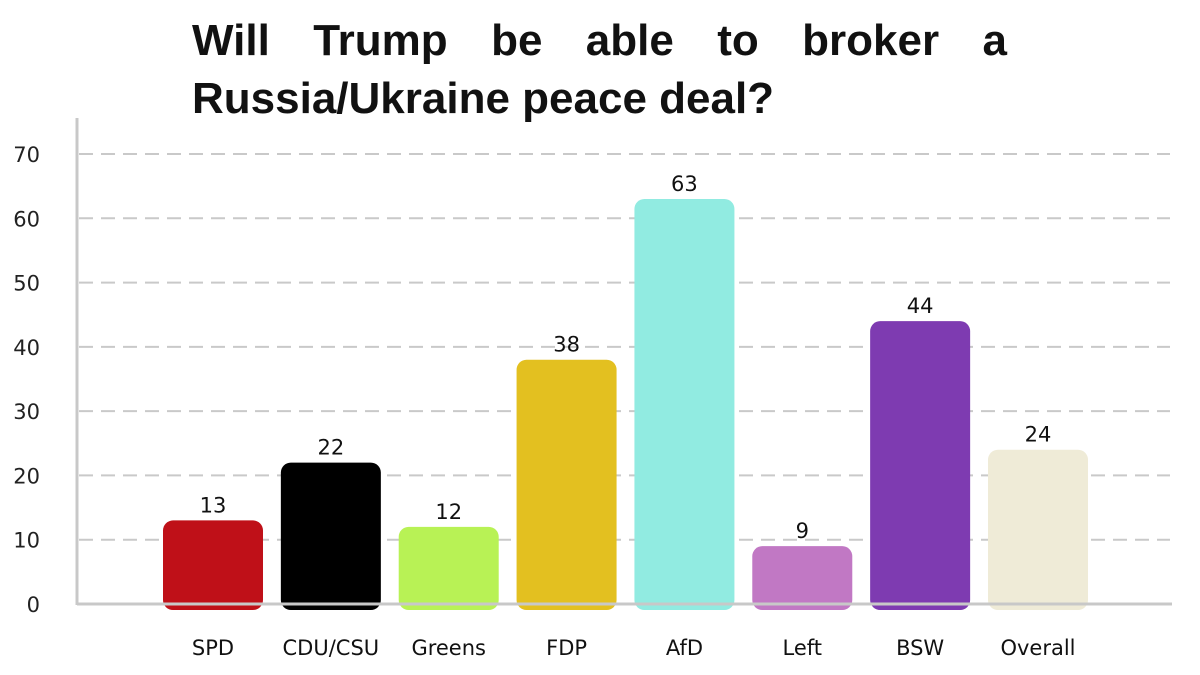  What do you see at coordinates (26, 348) in the screenshot?
I see `y-tick-label: 40` at bounding box center [26, 348].